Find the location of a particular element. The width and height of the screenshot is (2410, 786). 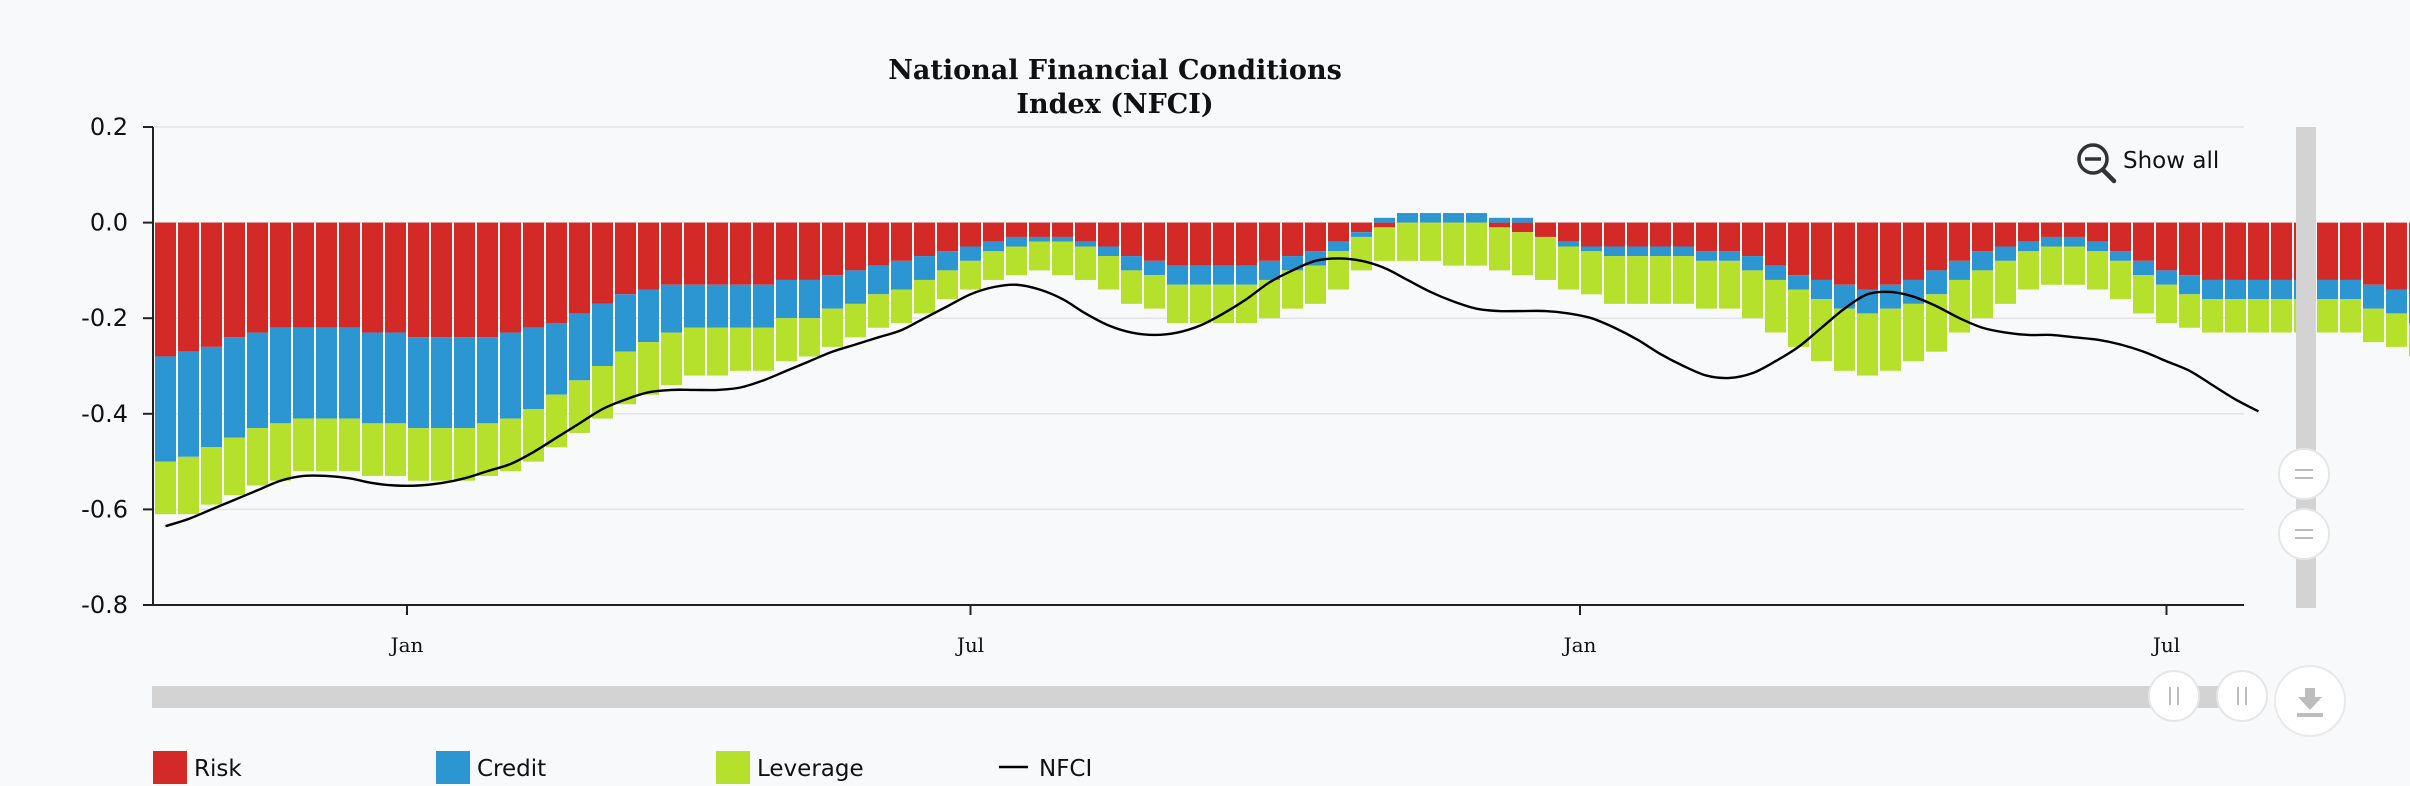

download-button is located at coordinates (2310, 701).